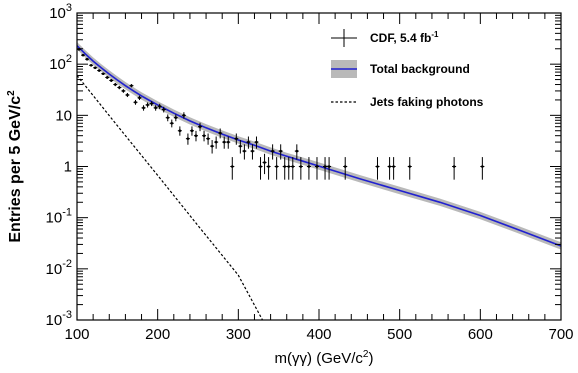 This screenshot has height=373, width=578. Describe the element at coordinates (324, 358) in the screenshot. I see `x-axis-title: m(γγ) (GeV/c2)` at that location.